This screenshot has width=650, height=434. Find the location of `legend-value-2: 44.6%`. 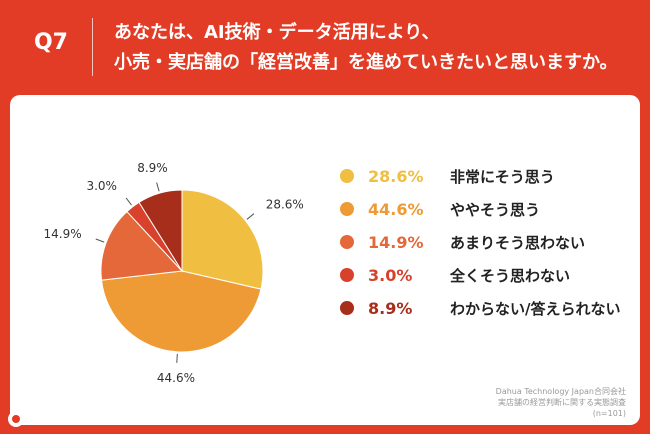

legend-value-2: 44.6% is located at coordinates (396, 209).